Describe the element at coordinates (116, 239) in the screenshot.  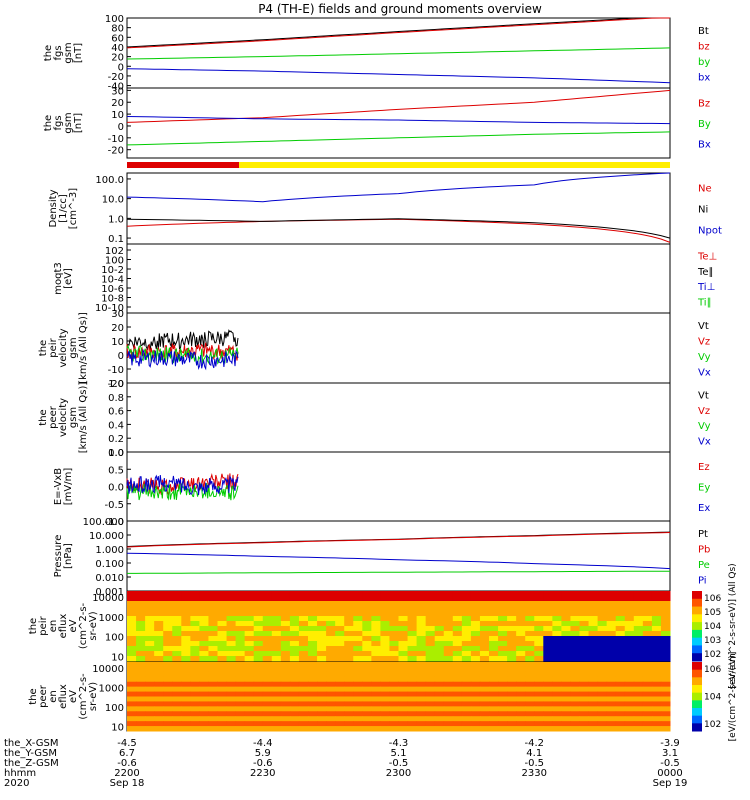
I see `y-tick-label: 0.1` at that location.